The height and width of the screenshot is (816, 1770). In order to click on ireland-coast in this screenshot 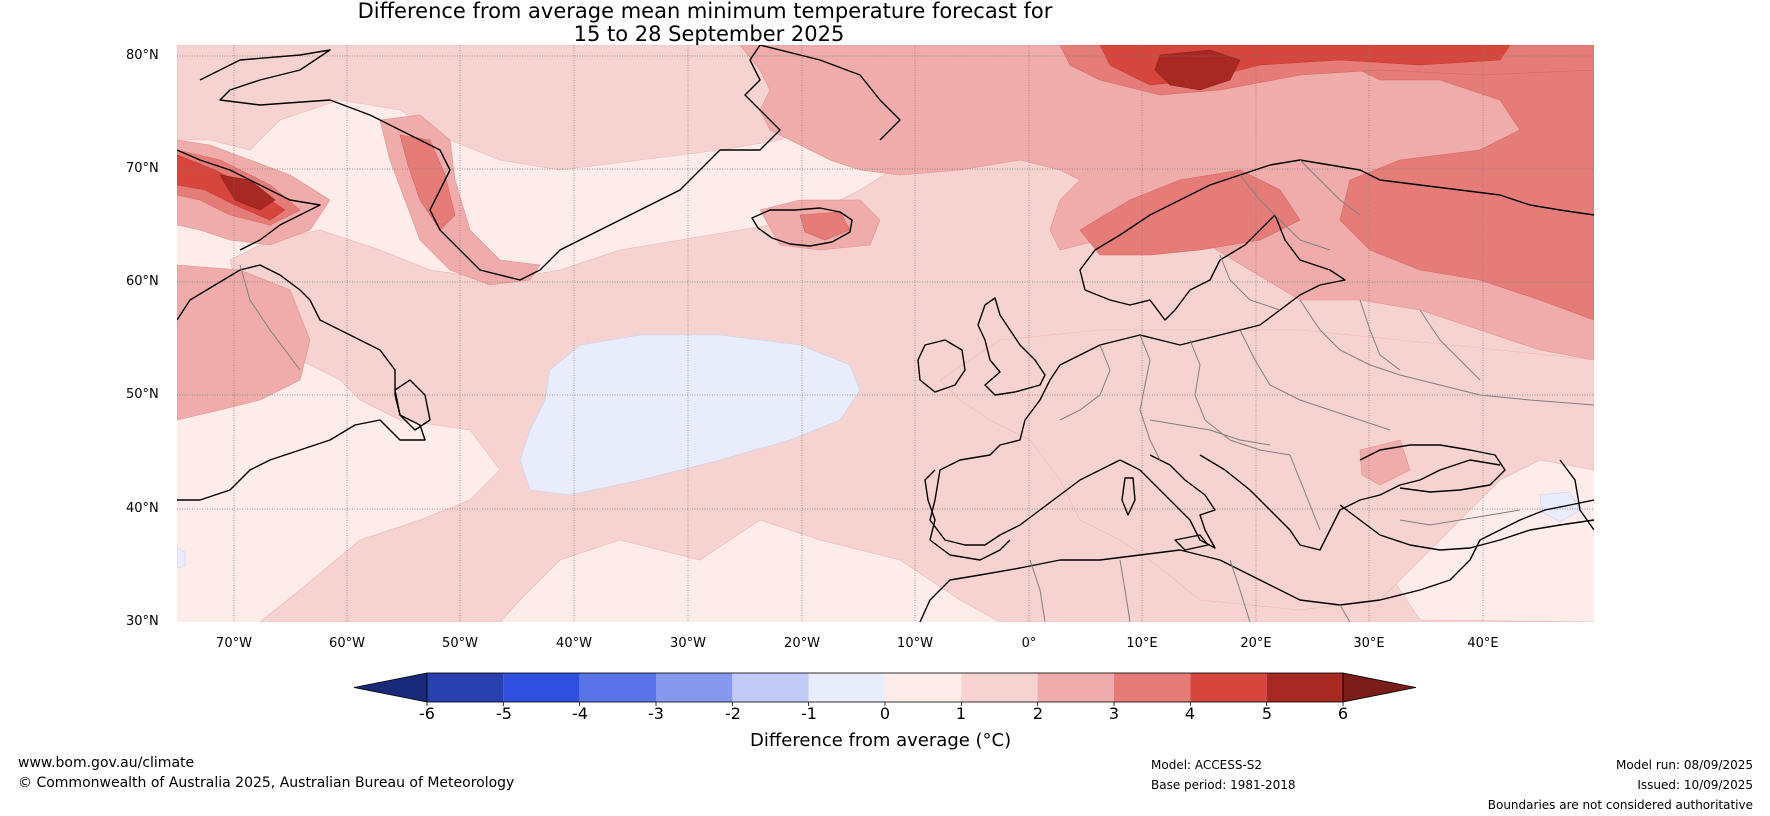, I will do `click(941, 366)`.